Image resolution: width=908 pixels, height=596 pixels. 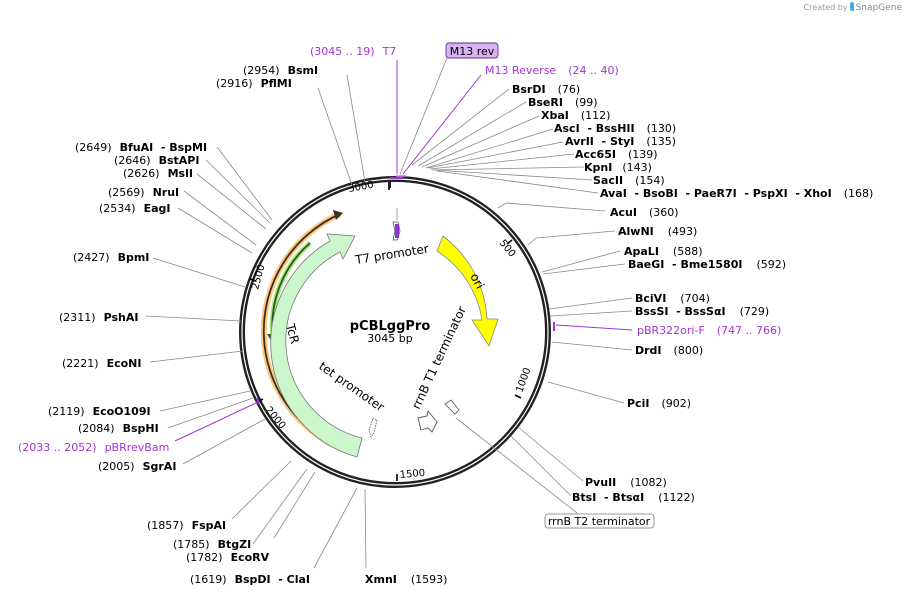 I want to click on site-label: BssSI - BssSαI (729), so click(x=702, y=311).